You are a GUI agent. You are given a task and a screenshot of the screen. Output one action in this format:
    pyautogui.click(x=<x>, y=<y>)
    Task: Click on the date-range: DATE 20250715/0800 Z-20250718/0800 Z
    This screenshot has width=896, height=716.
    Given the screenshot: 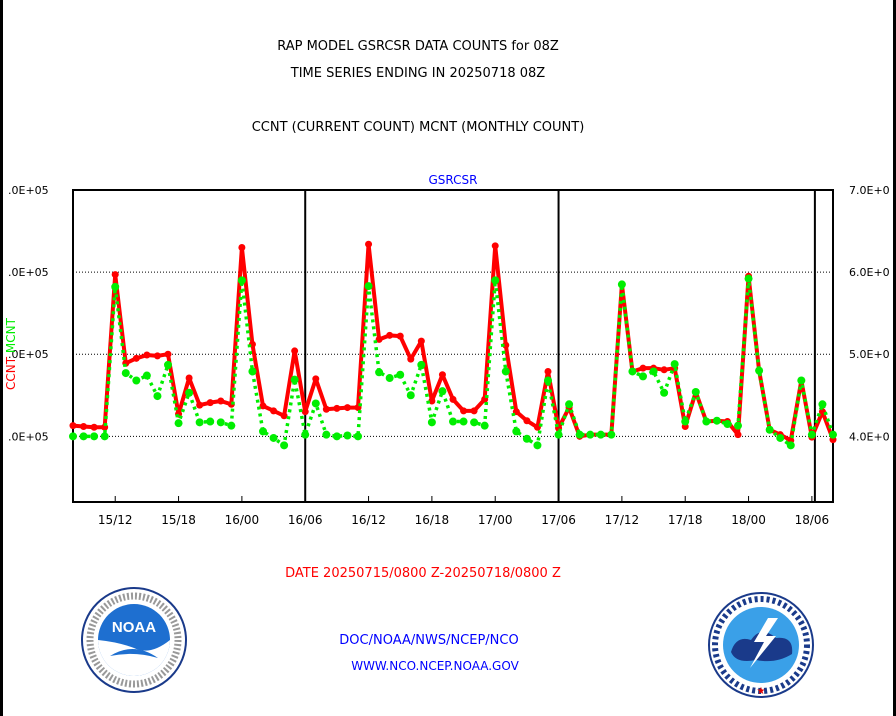 What is the action you would take?
    pyautogui.click(x=423, y=573)
    